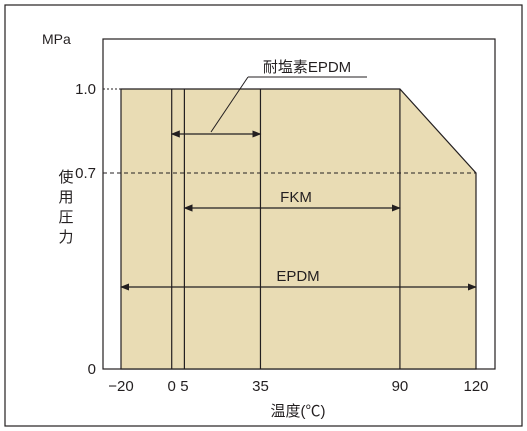 The height and width of the screenshot is (431, 527). Describe the element at coordinates (65, 237) in the screenshot. I see `y-axis-label-char: 力` at that location.